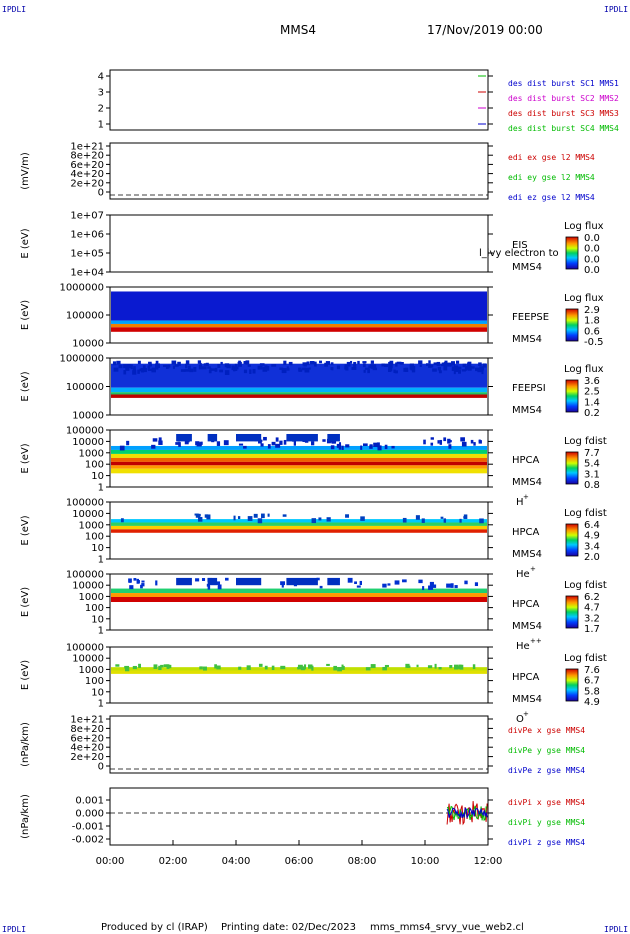 The image size is (630, 934). Describe the element at coordinates (592, 702) in the screenshot. I see `colorbar-tick-label: 4.9` at that location.